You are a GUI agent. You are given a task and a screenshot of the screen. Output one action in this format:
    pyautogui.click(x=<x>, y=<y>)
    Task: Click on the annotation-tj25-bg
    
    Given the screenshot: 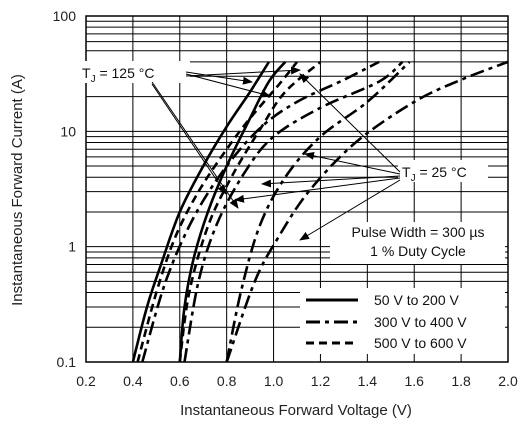 What is the action you would take?
    pyautogui.click(x=443, y=171)
    